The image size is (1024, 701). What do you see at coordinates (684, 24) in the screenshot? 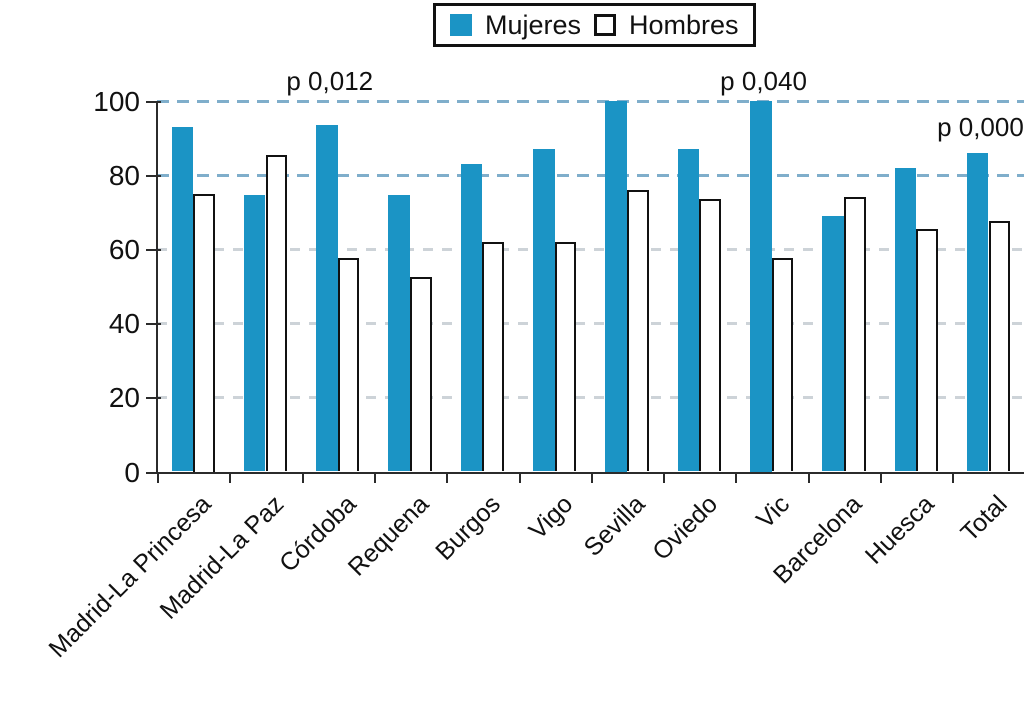
I see `legend-label-hombres: Hombres` at bounding box center [684, 24].